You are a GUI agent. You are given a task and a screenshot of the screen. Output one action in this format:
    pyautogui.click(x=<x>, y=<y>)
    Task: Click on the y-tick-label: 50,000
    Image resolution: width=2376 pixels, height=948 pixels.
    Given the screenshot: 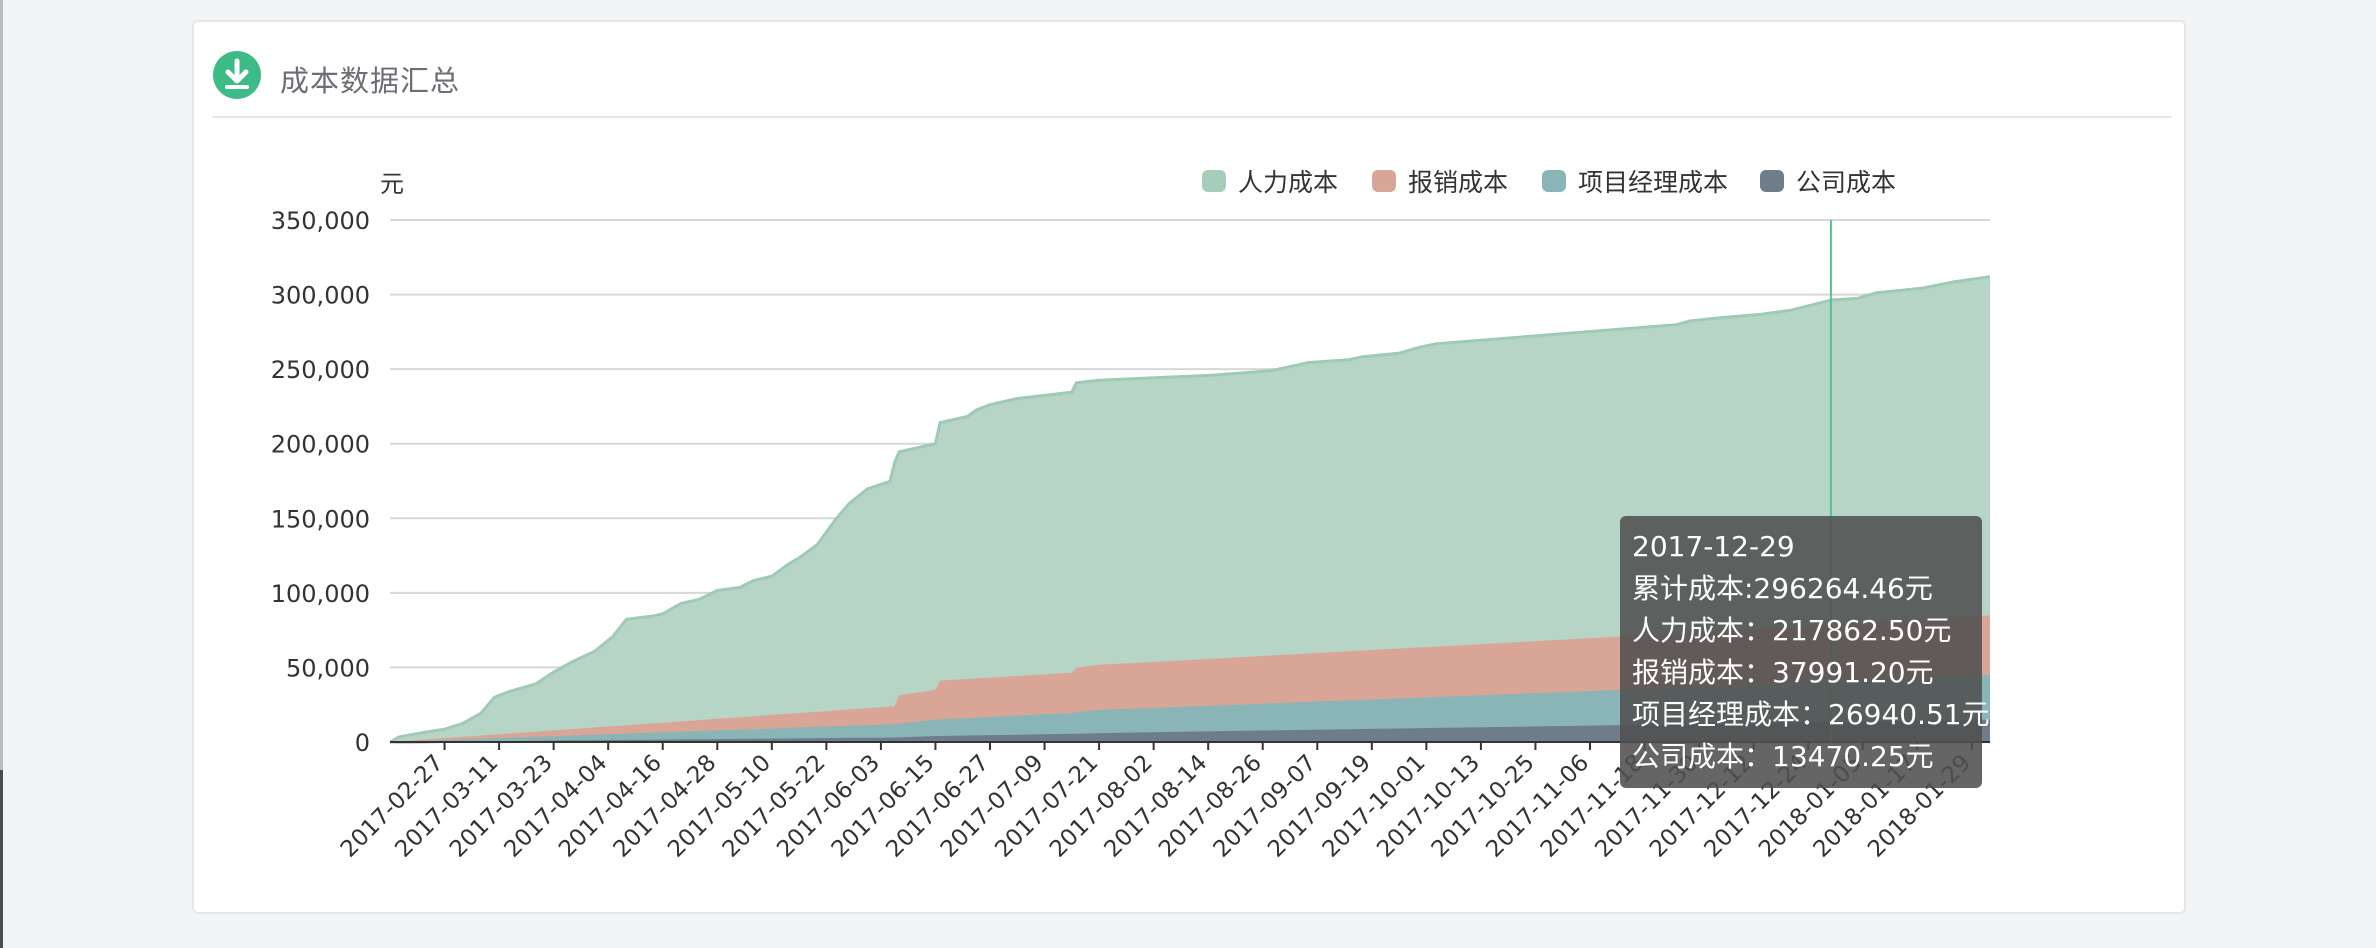 What is the action you would take?
    pyautogui.click(x=328, y=668)
    